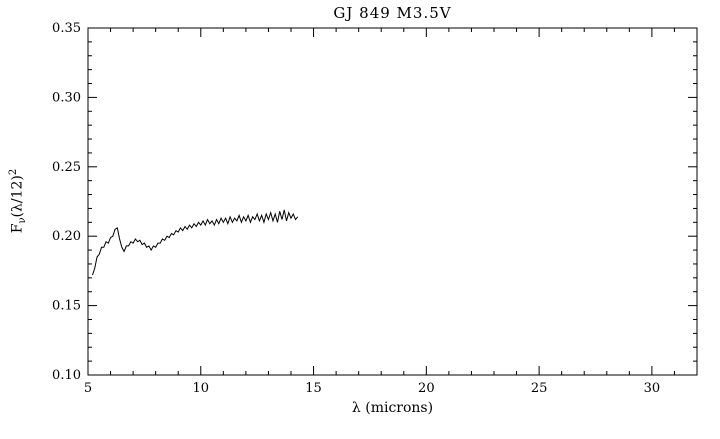  What do you see at coordinates (201, 388) in the screenshot?
I see `x-tick-label: 10` at bounding box center [201, 388].